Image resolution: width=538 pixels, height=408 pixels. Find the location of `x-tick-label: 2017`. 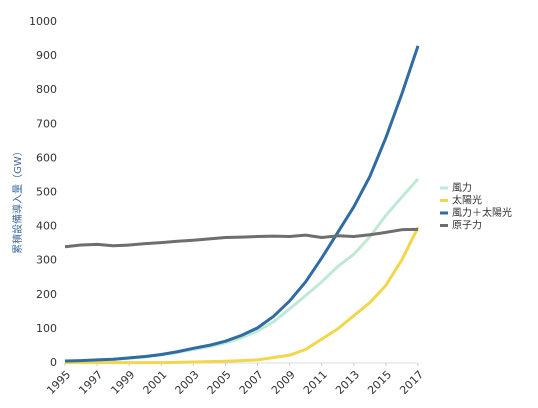

x-tick-label: 2017 is located at coordinates (411, 382).